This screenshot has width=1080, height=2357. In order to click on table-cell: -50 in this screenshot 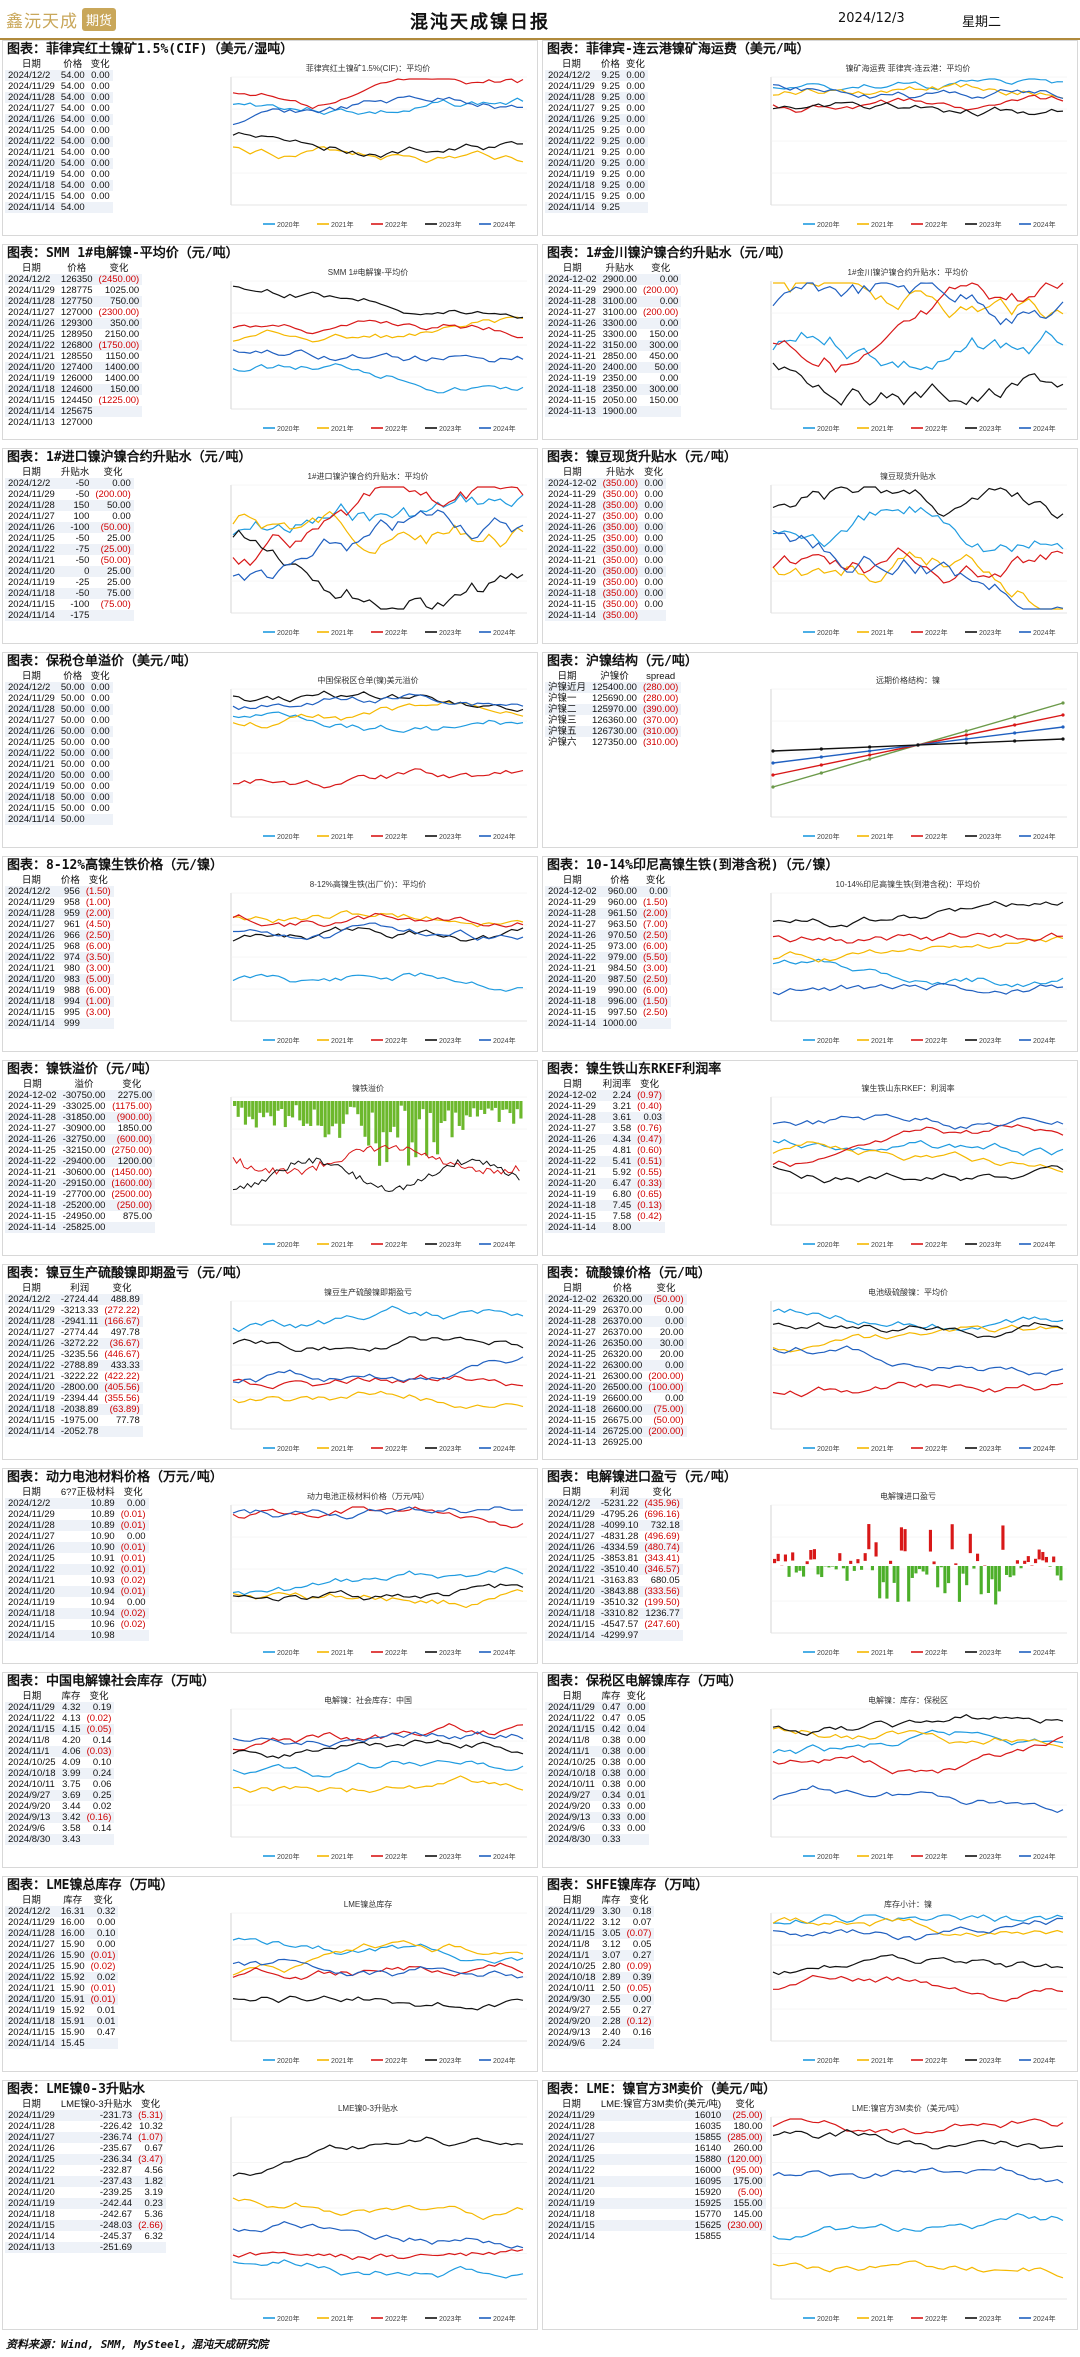, I will do `click(75, 560)`.